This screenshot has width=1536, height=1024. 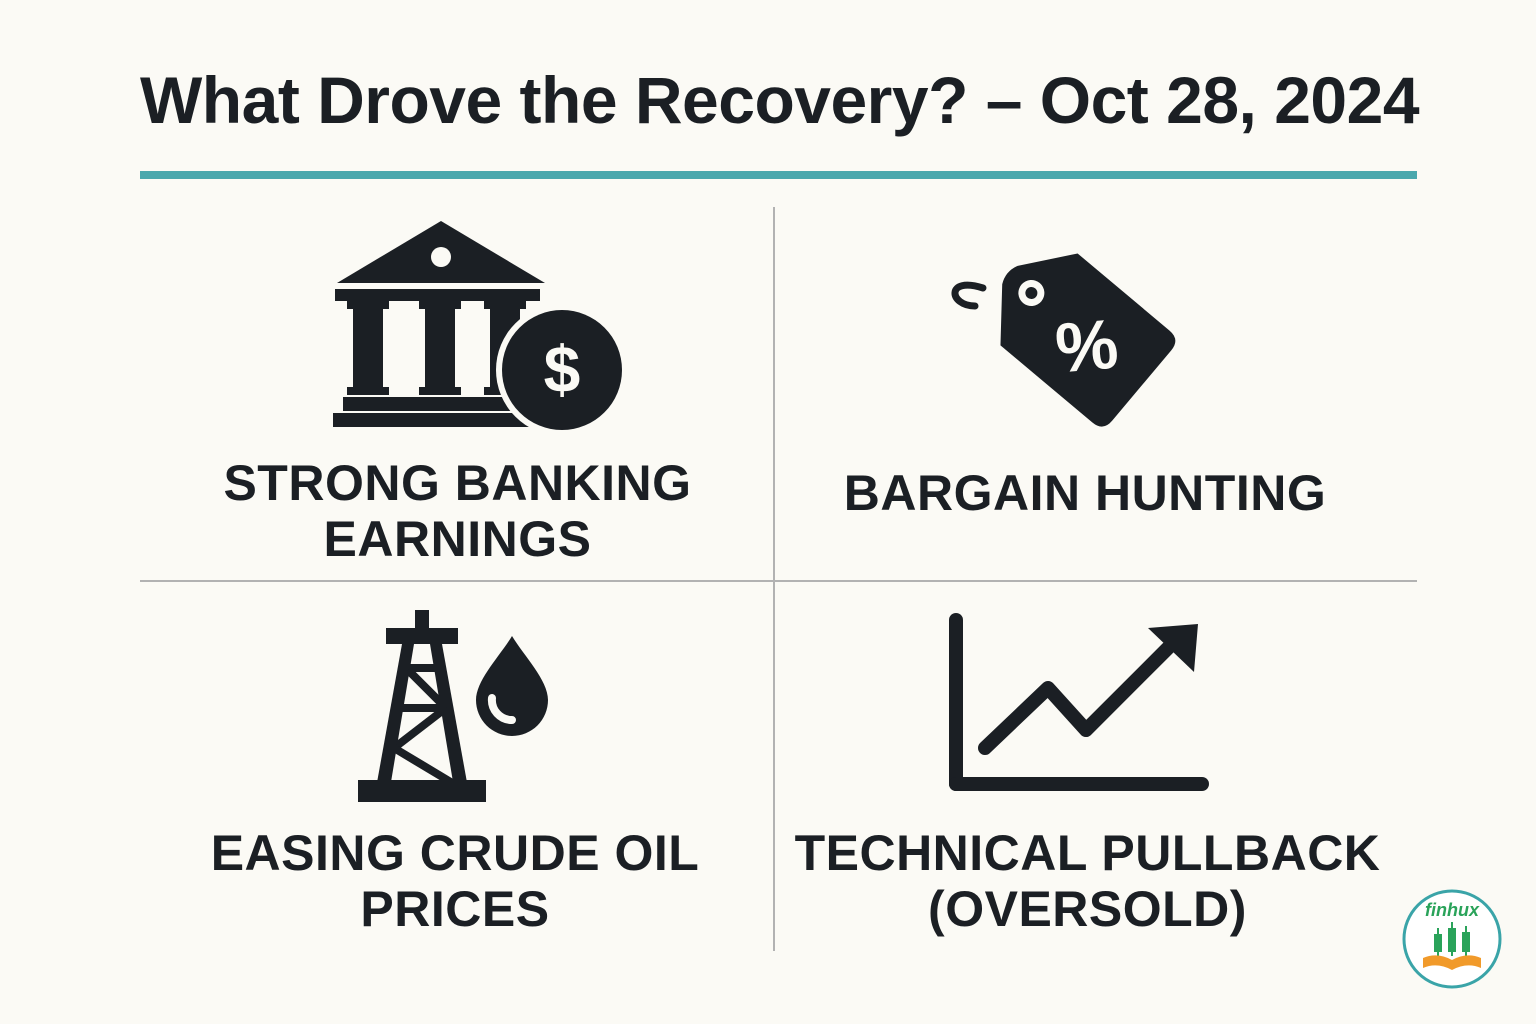 I want to click on factor-label-oil: EASING CRUDE OIL PRICES, so click(x=455, y=881).